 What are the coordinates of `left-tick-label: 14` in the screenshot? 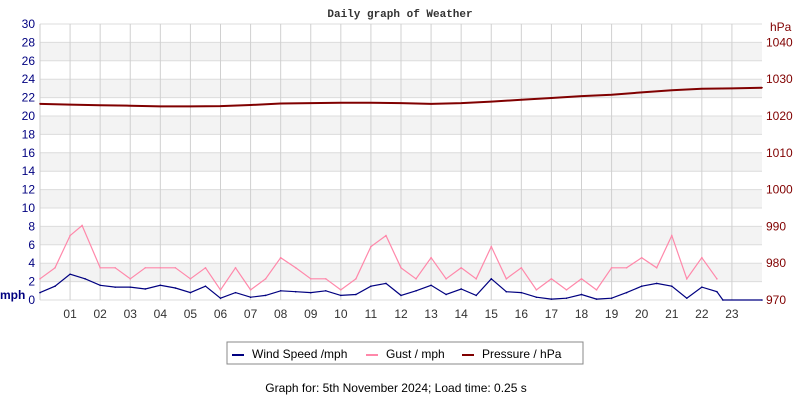 It's located at (29, 171).